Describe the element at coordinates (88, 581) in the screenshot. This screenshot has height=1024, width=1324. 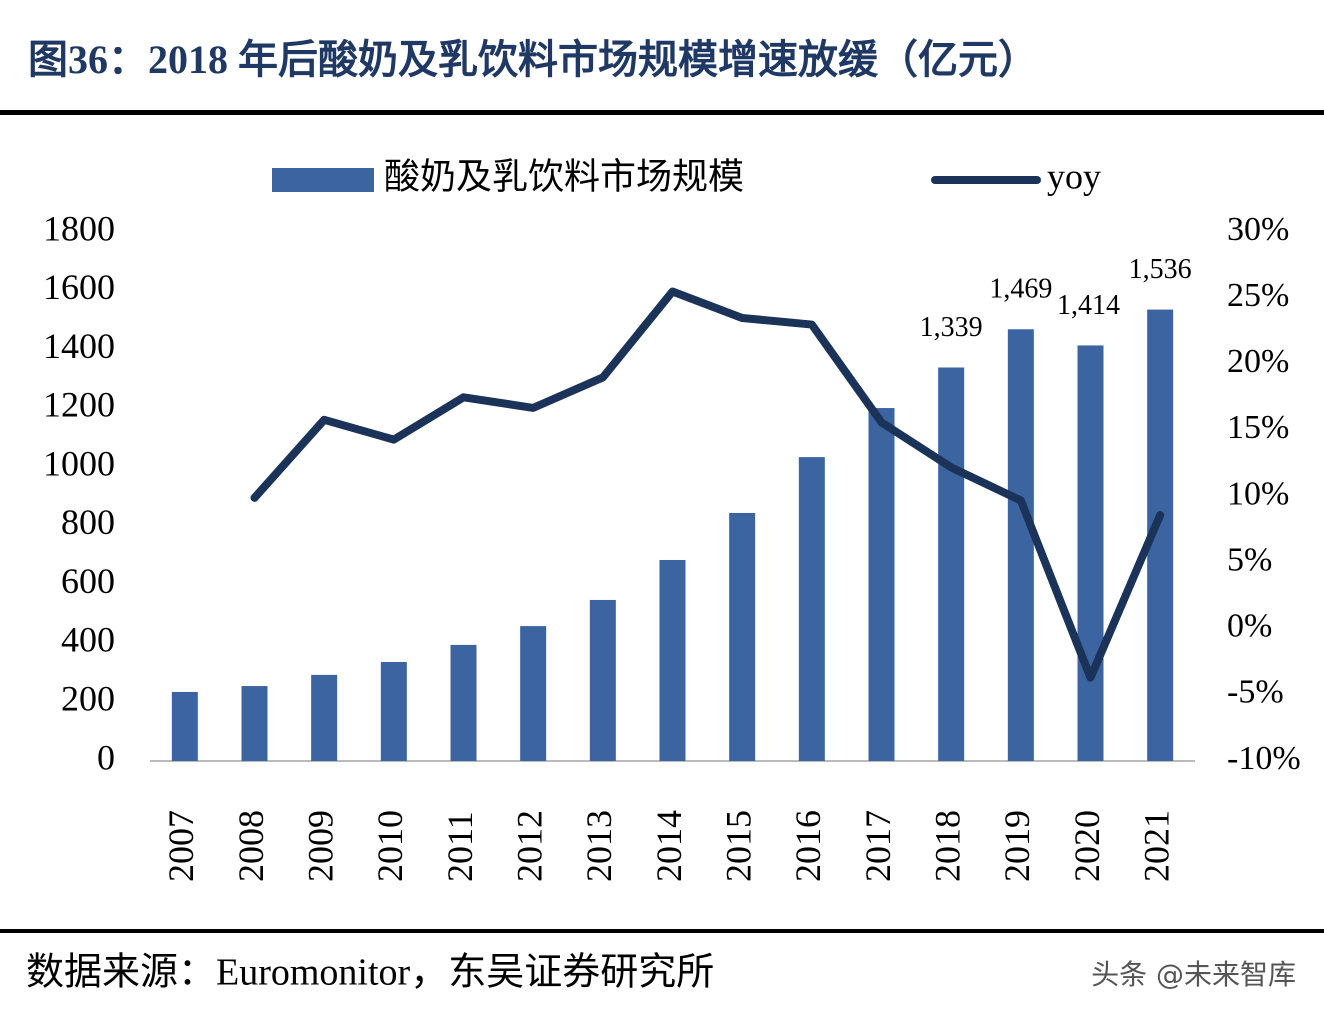
I see `y-tick-label: 600` at that location.